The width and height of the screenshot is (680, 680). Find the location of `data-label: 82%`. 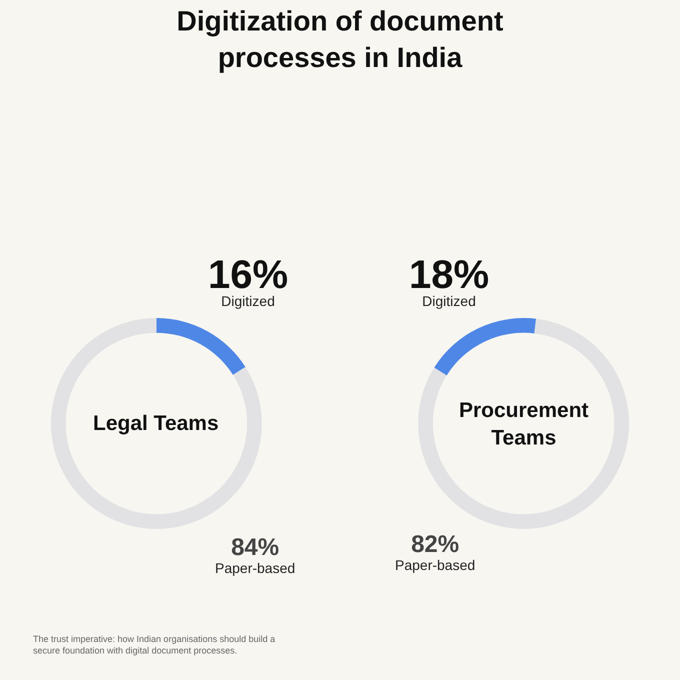

data-label: 82% is located at coordinates (435, 544).